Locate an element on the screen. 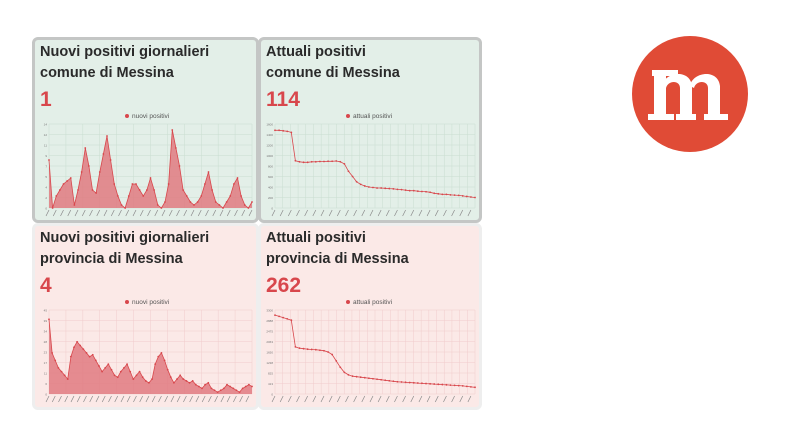  legend-label: nuovi positivi is located at coordinates (151, 302).